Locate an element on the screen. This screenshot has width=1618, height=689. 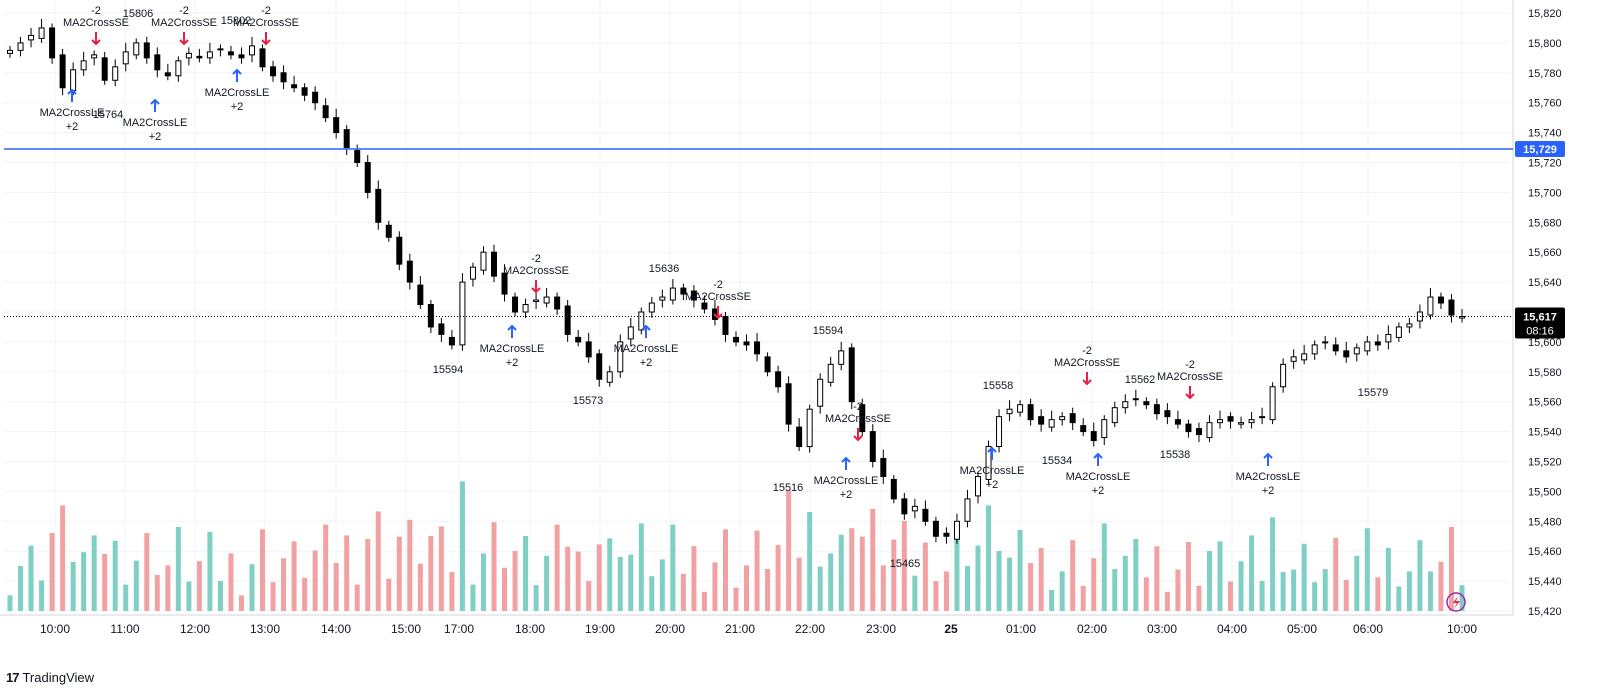
price-annotation: 15516 is located at coordinates (788, 488).